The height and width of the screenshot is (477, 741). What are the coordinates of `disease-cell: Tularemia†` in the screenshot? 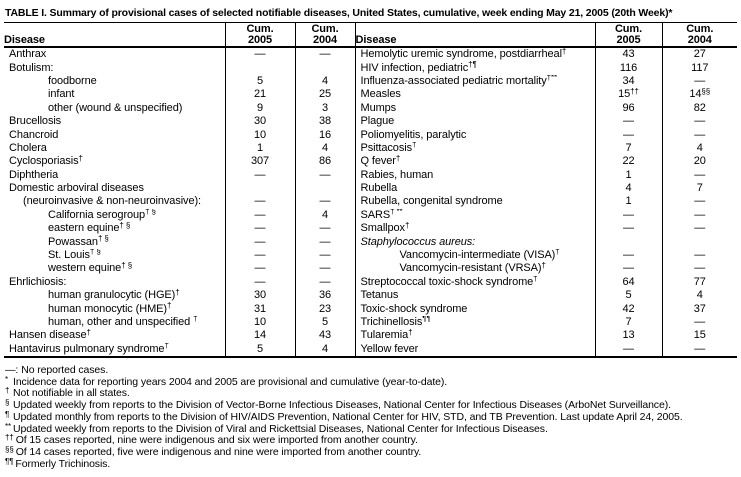 It's located at (474, 336).